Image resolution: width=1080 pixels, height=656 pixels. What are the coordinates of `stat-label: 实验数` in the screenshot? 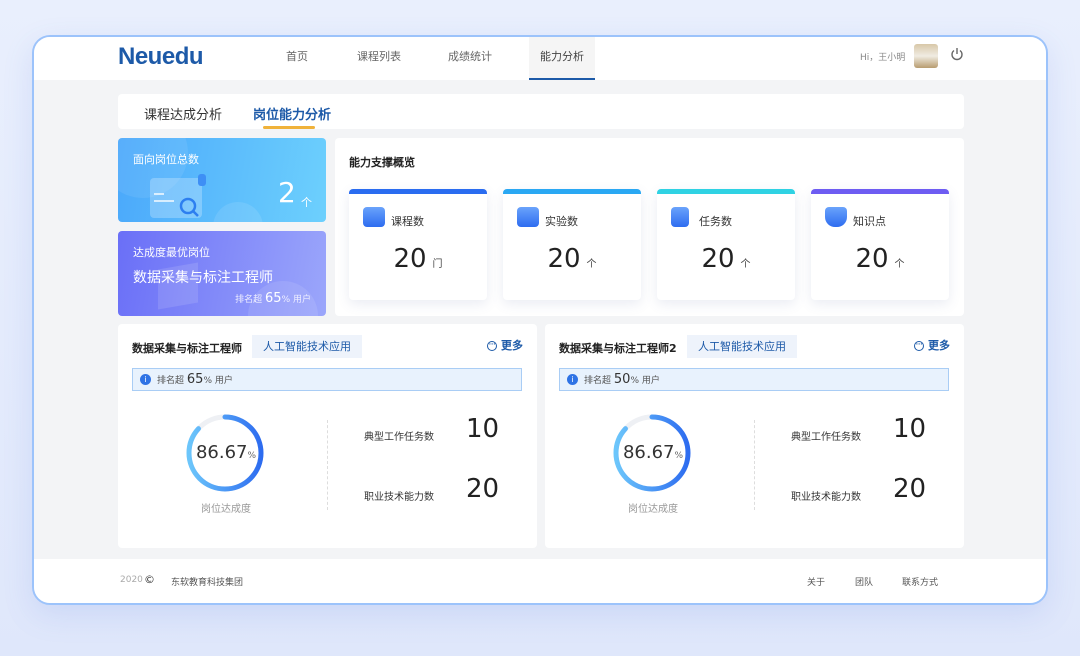 It's located at (561, 221).